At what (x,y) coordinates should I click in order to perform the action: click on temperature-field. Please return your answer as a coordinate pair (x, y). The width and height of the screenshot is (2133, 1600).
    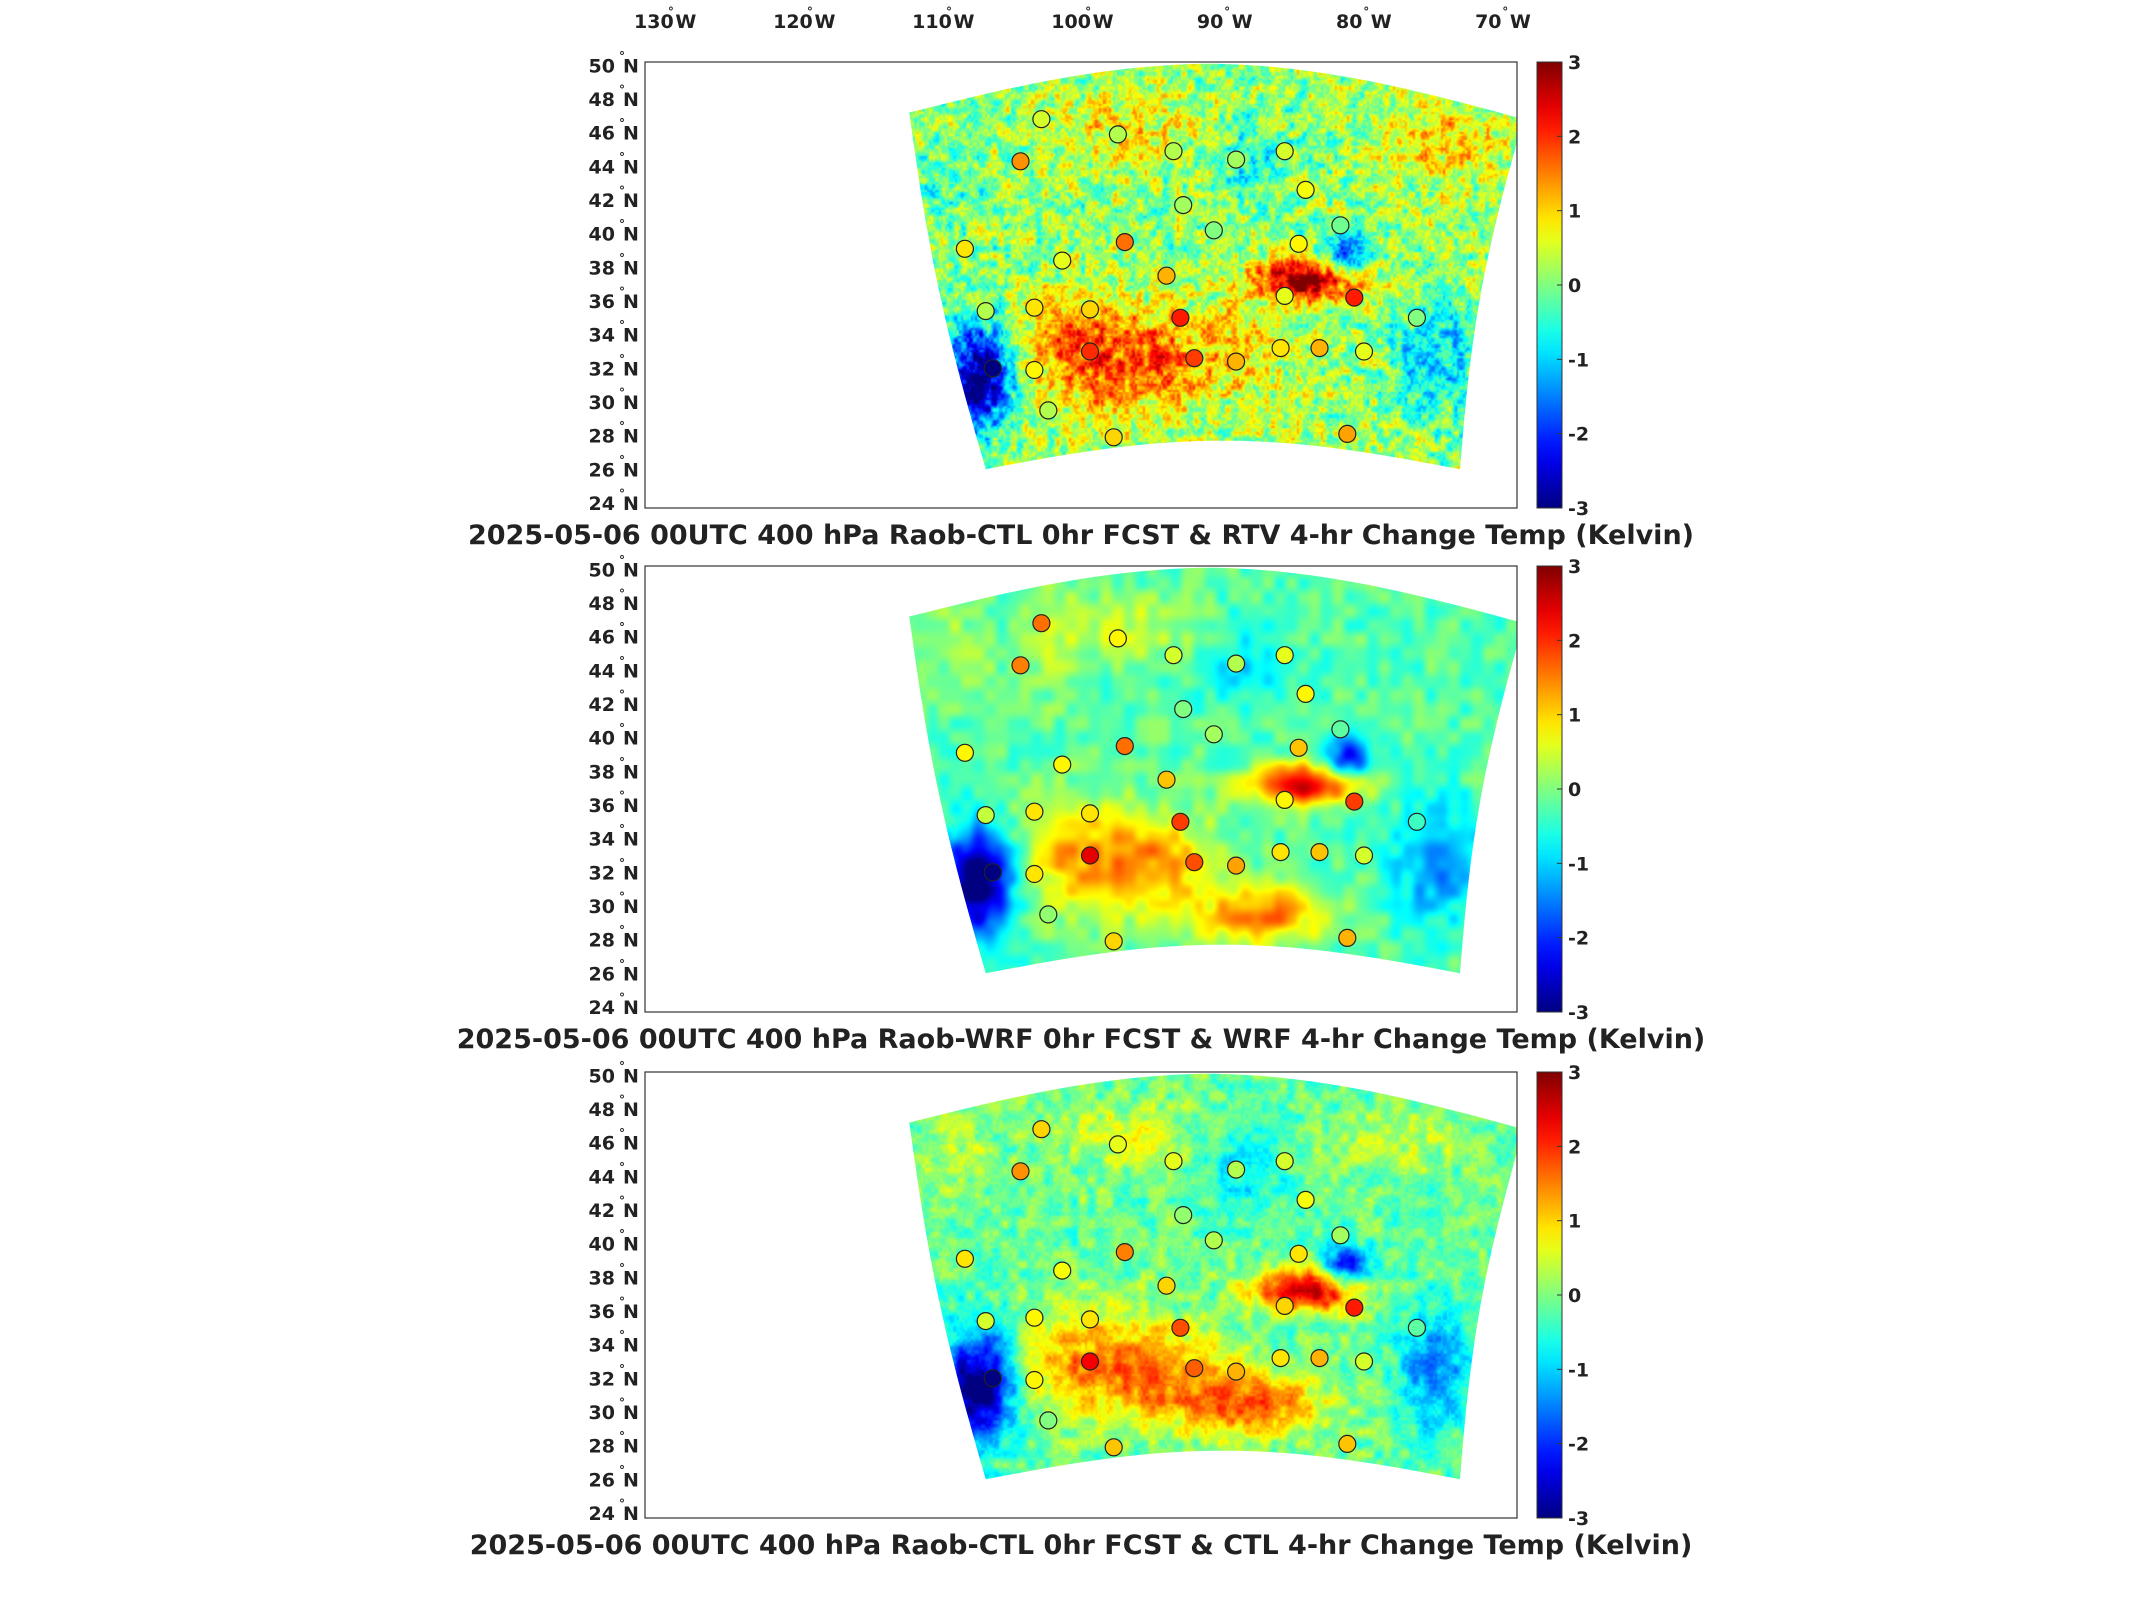
    Looking at the image, I should click on (1213, 1276).